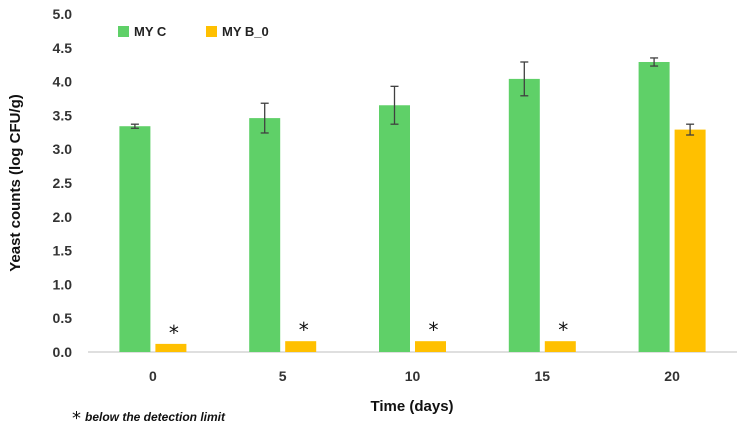 This screenshot has width=747, height=434. I want to click on y-tick-label: 2.5, so click(63, 183).